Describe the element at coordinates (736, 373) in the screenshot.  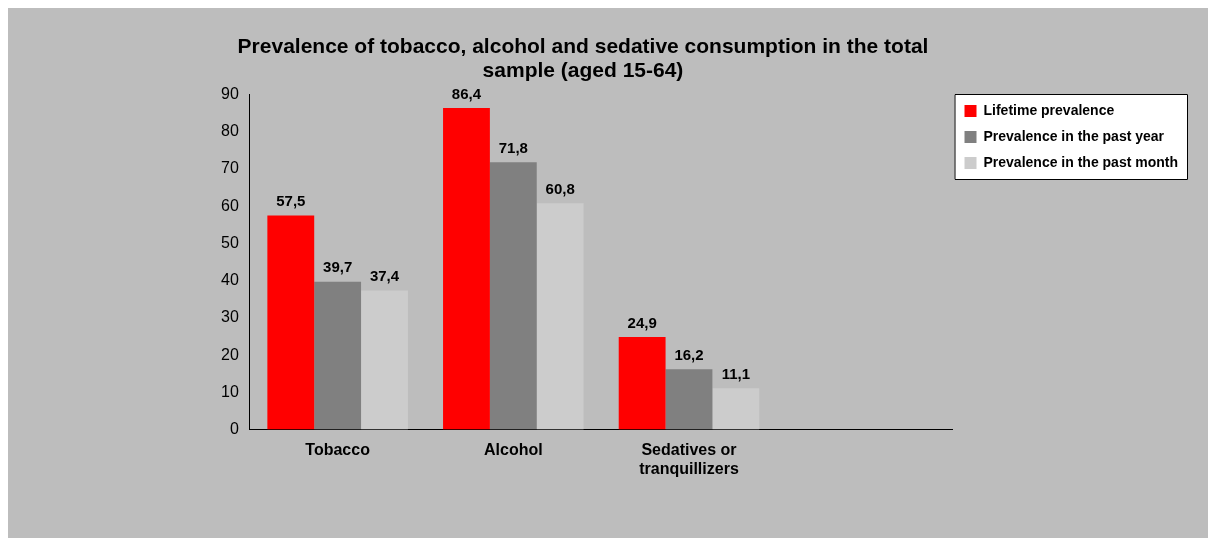
I see `data-label: 11,1` at that location.